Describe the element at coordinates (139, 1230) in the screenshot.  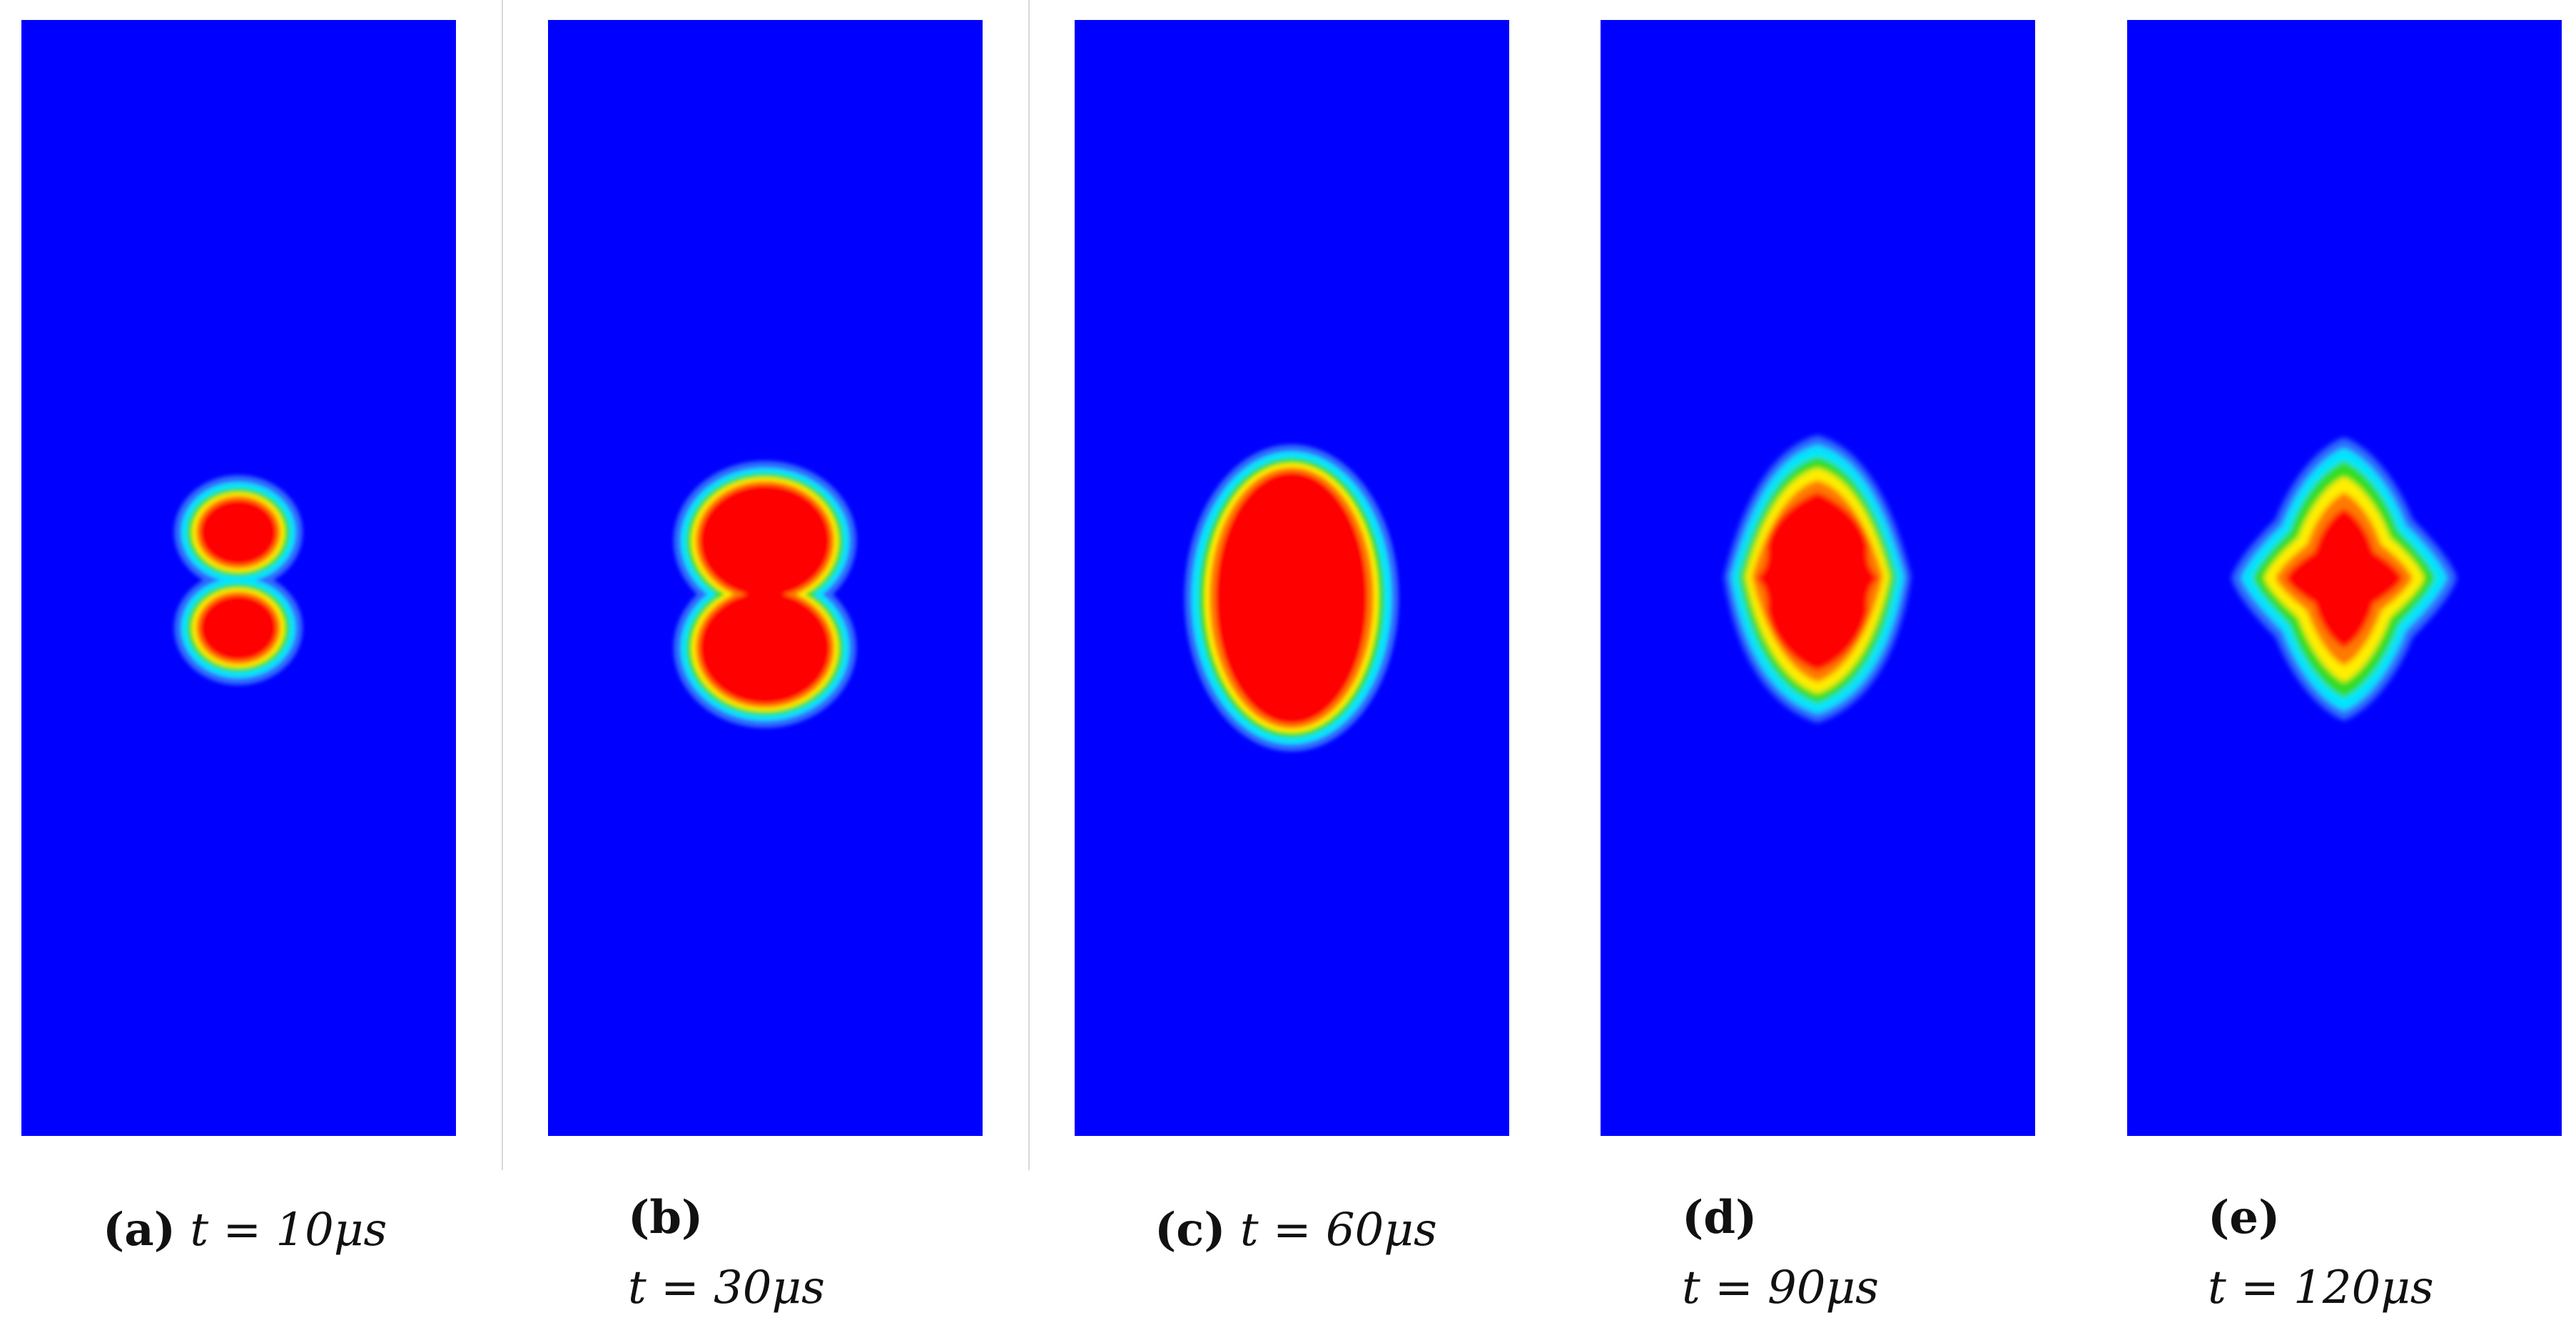
I see `caption-a-label: (a)` at that location.